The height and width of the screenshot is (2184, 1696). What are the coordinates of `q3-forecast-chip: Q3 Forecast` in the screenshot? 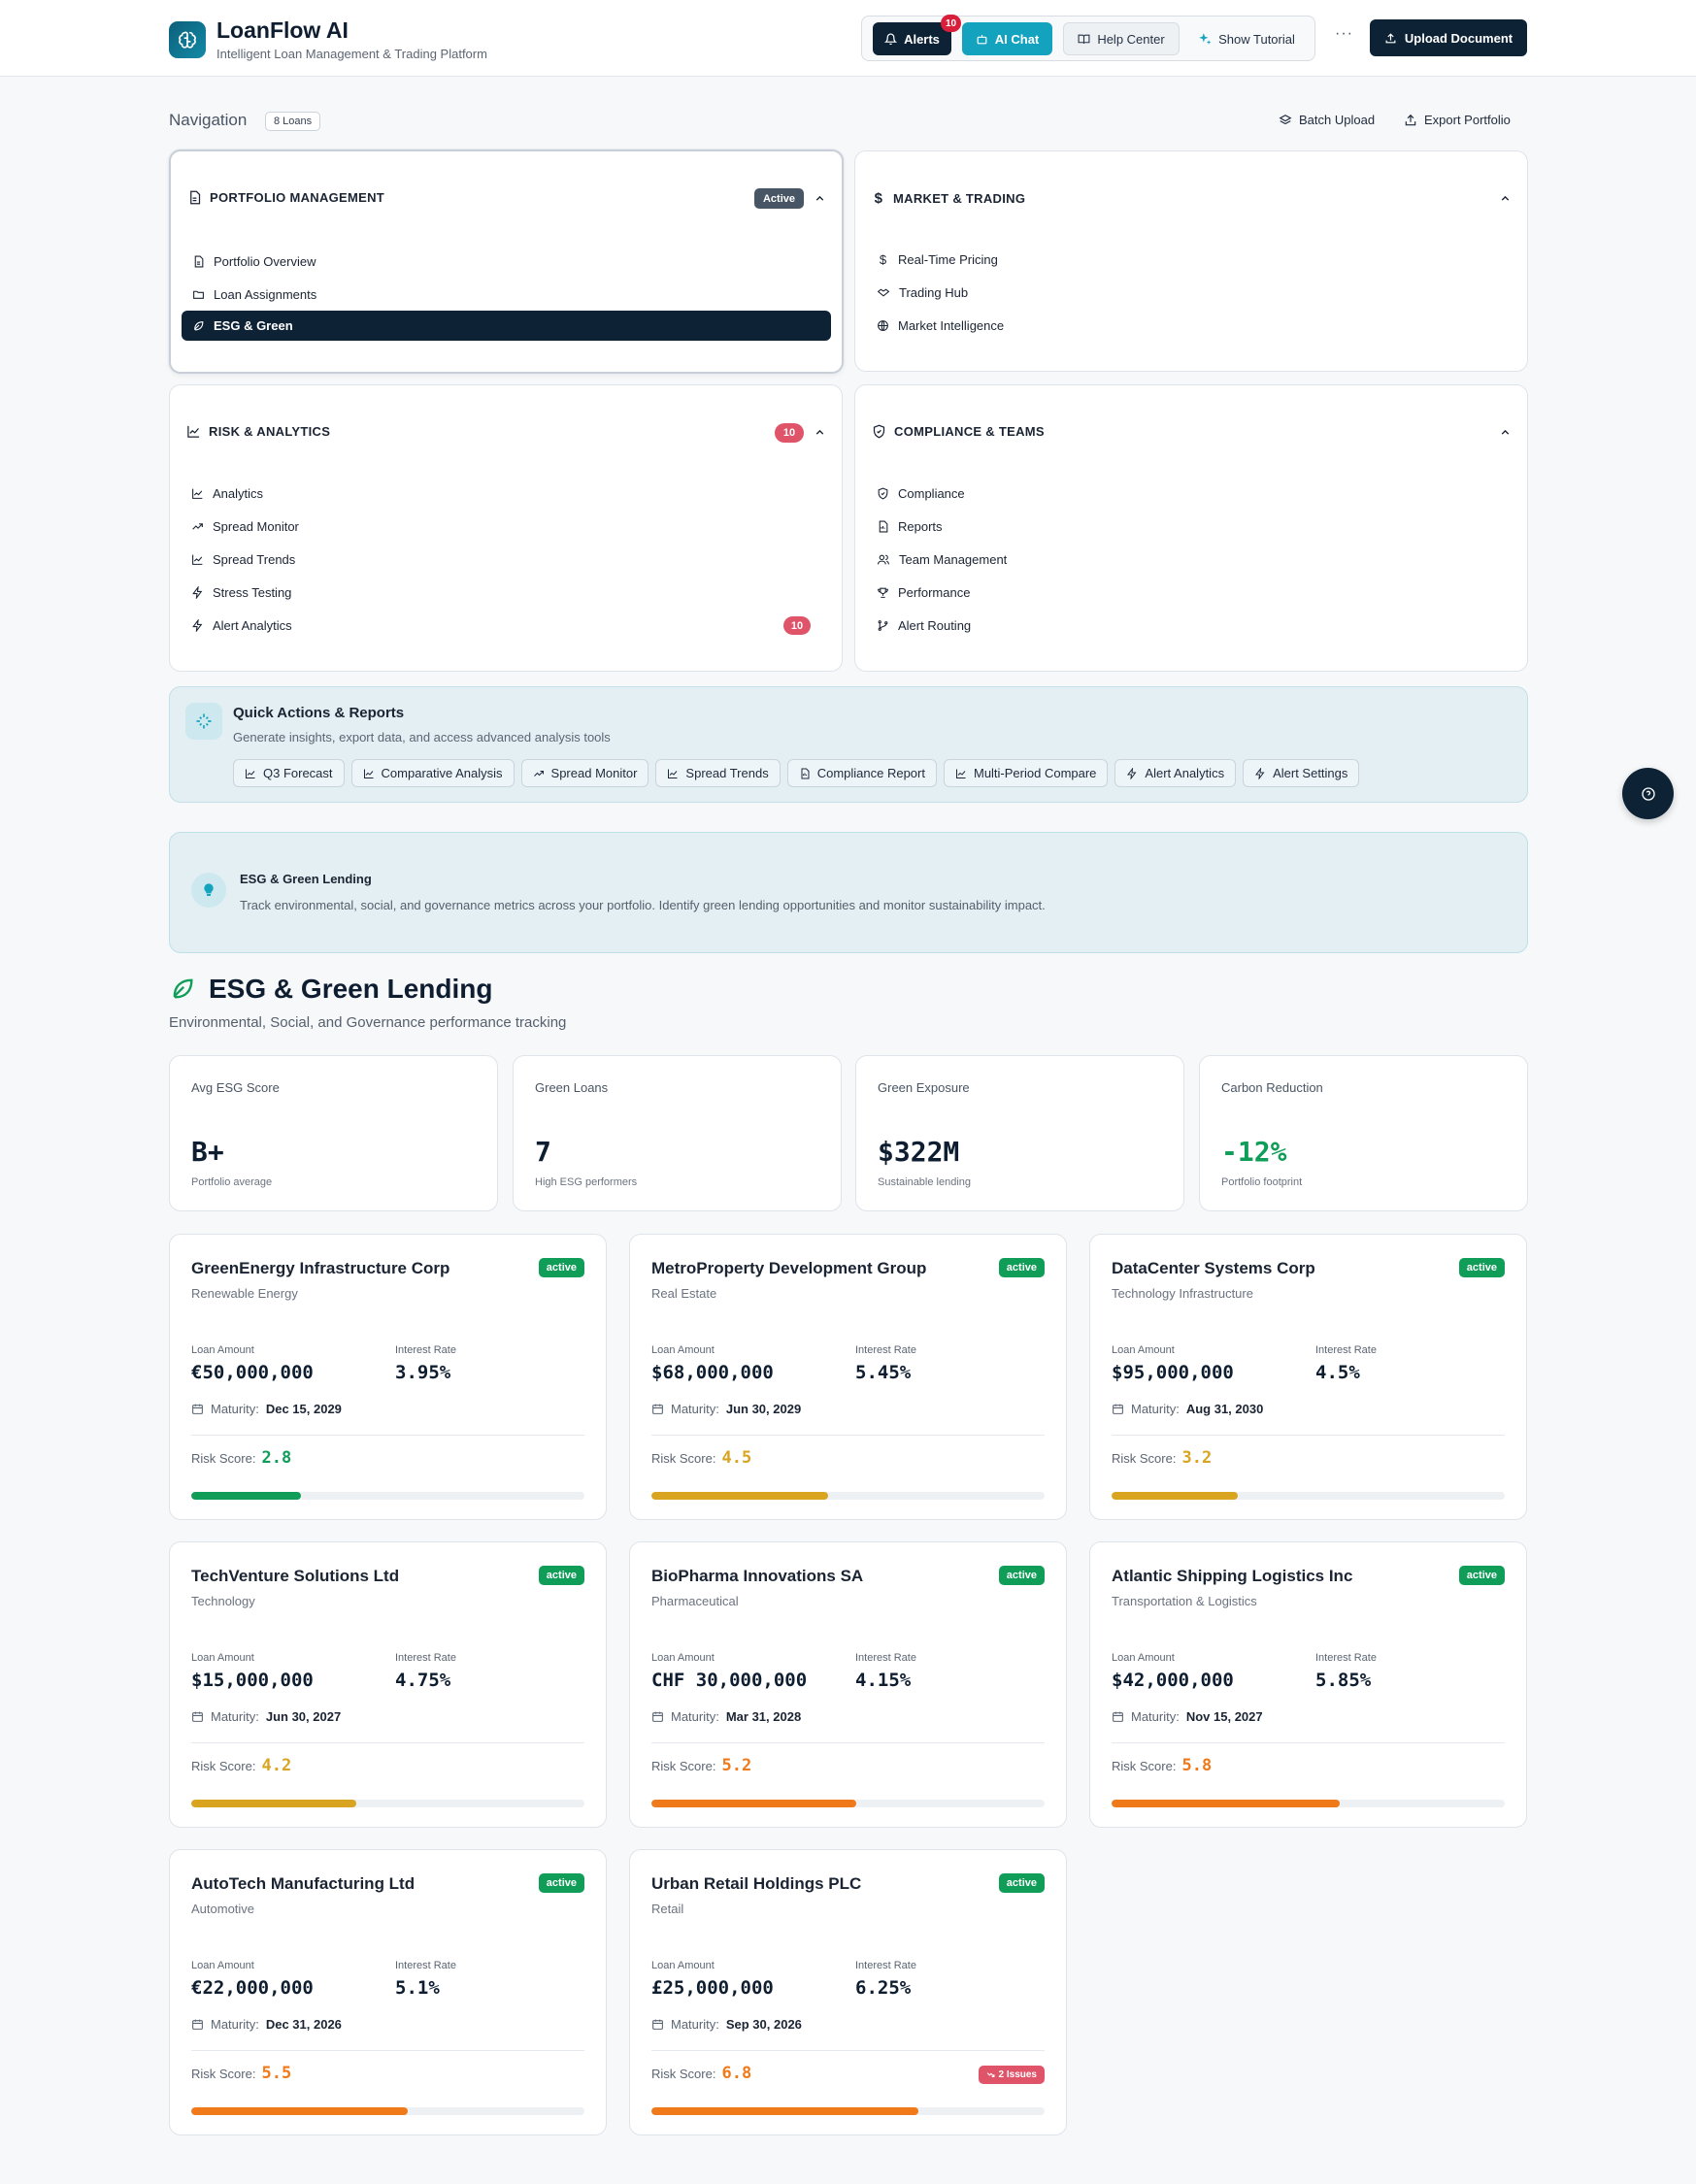 It's located at (289, 773).